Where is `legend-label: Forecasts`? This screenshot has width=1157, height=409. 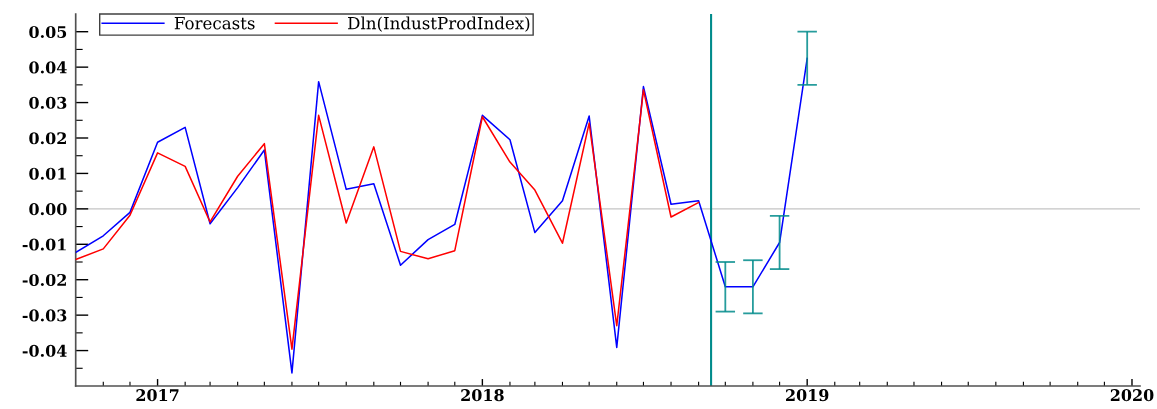 legend-label: Forecasts is located at coordinates (214, 23).